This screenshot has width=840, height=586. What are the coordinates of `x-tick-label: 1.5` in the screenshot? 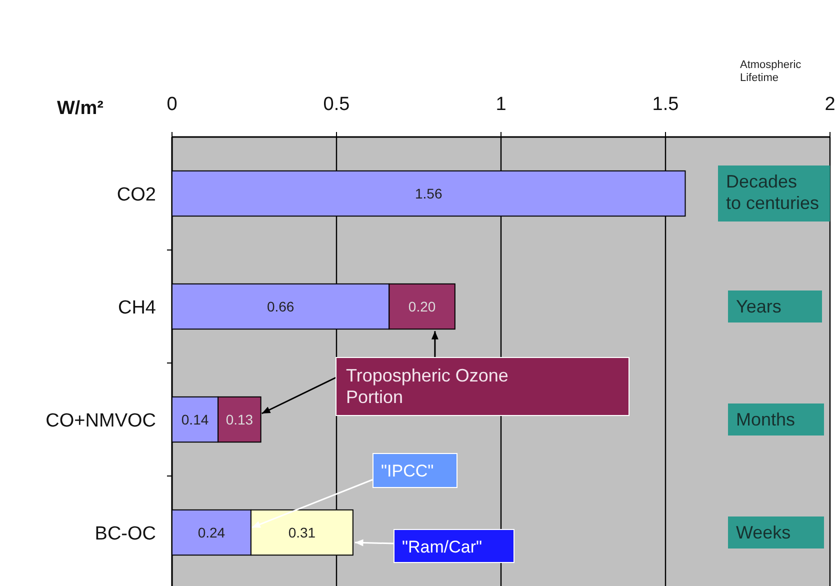 It's located at (665, 104).